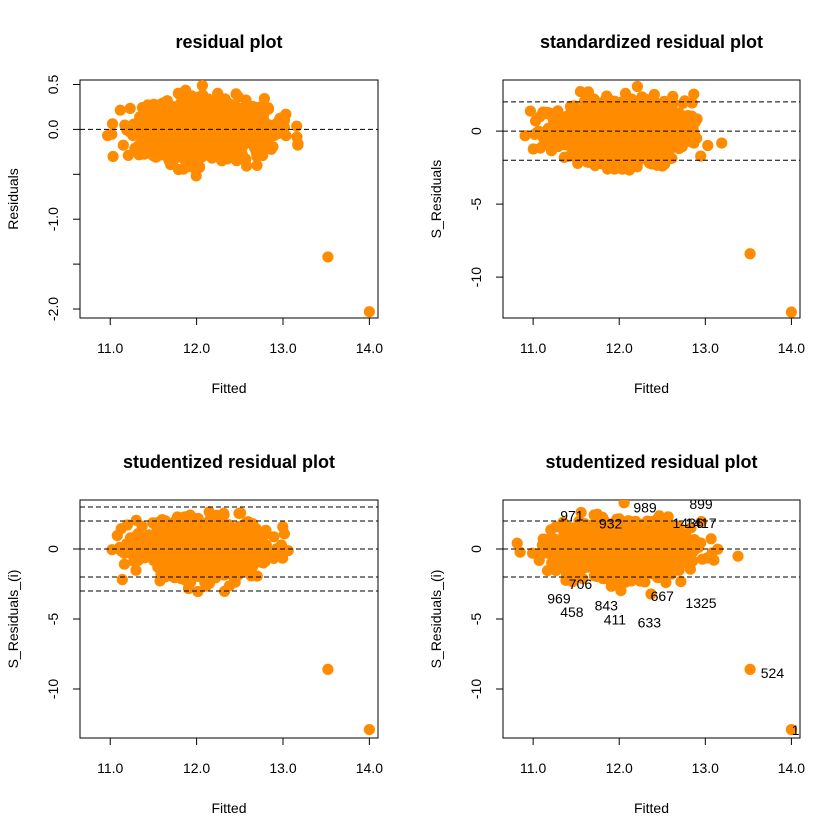 This screenshot has height=840, width=840. Describe the element at coordinates (240, 621) in the screenshot. I see `data-points` at that location.